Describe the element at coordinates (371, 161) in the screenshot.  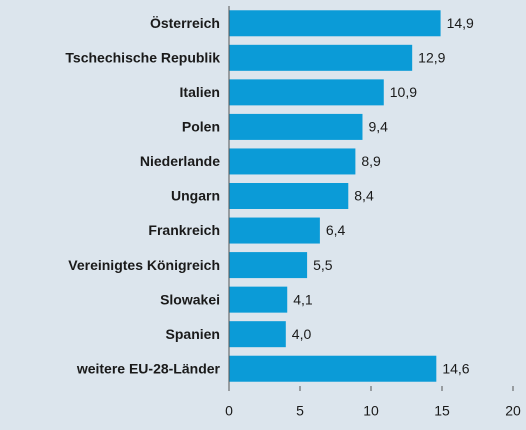
I see `value-label: 8,9` at that location.